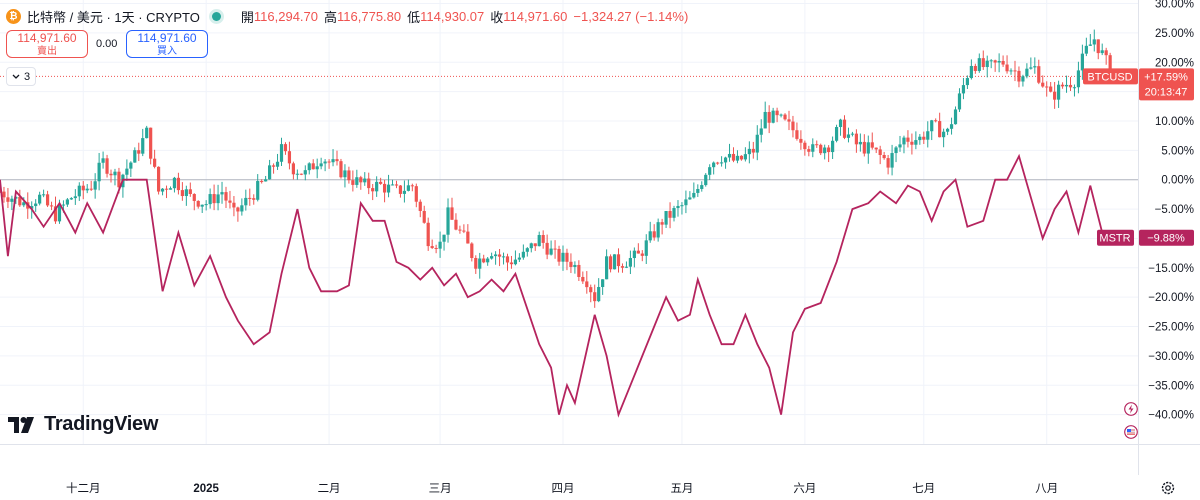 The image size is (1200, 500). Describe the element at coordinates (497, 17) in the screenshot. I see `ohlc-close-label: 收` at that location.